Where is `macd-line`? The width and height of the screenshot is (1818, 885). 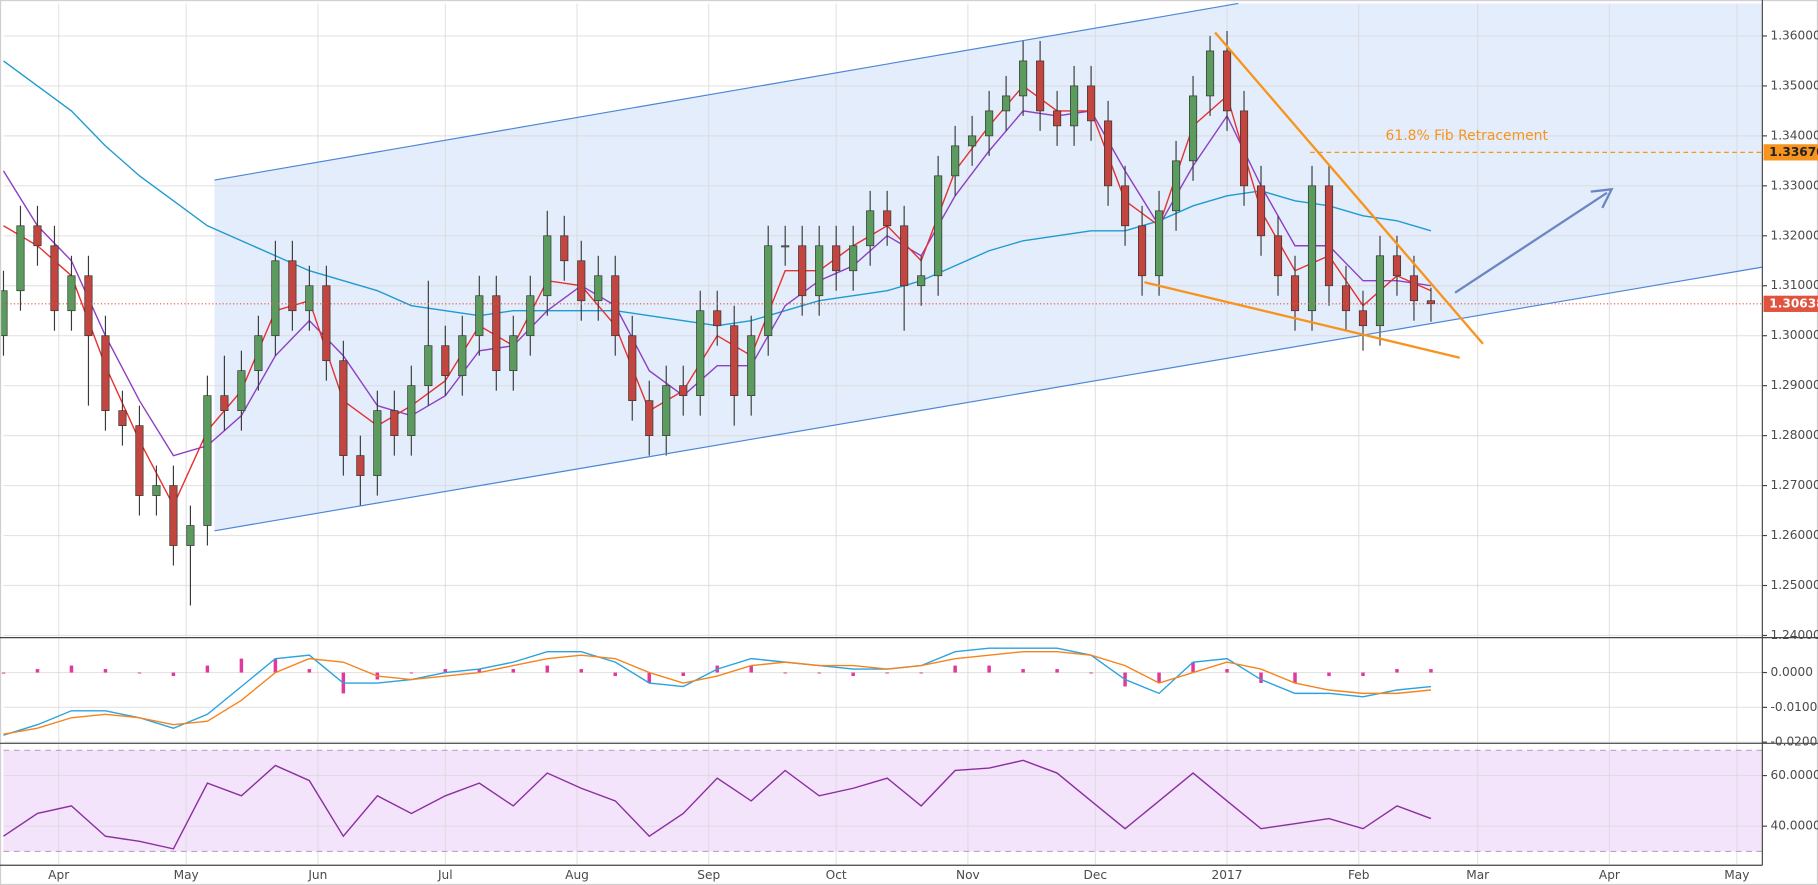 macd-line is located at coordinates (717, 691).